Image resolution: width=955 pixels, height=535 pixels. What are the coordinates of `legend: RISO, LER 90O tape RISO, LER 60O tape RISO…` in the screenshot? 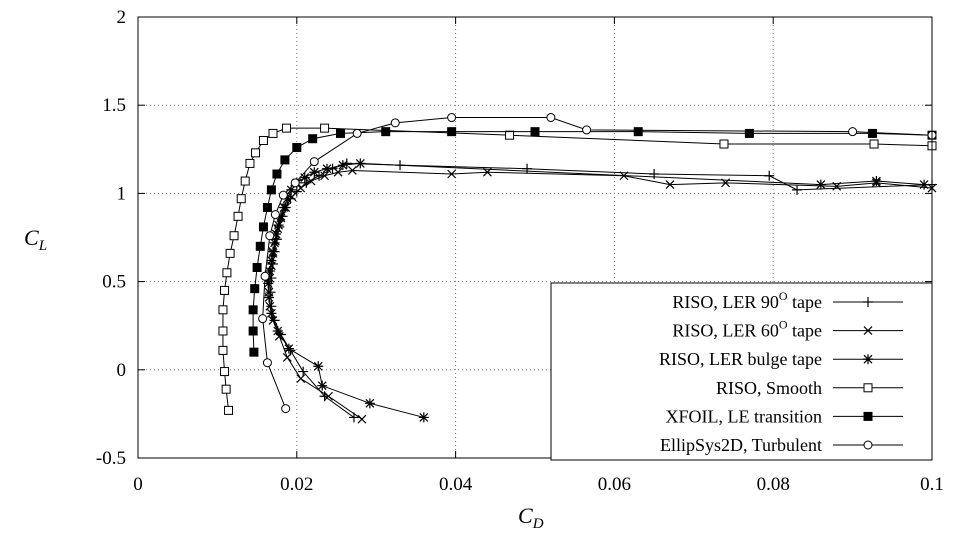 It's located at (741, 371).